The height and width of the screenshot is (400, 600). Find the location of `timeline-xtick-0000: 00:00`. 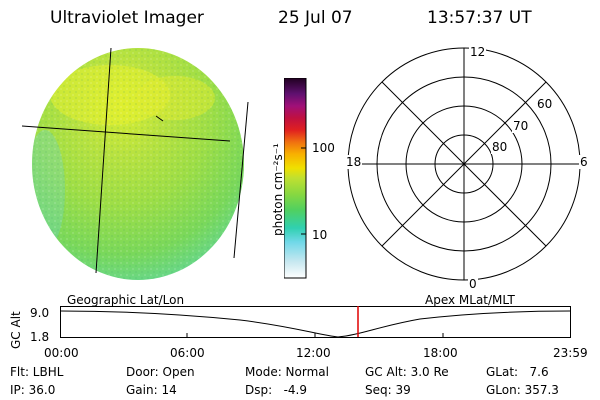

timeline-xtick-0000: 00:00 is located at coordinates (61, 353).